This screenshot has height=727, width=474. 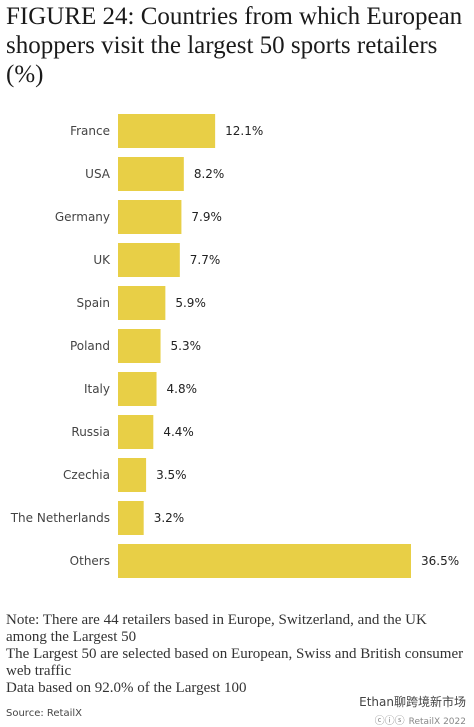 What do you see at coordinates (97, 389) in the screenshot?
I see `category-label: Italy` at bounding box center [97, 389].